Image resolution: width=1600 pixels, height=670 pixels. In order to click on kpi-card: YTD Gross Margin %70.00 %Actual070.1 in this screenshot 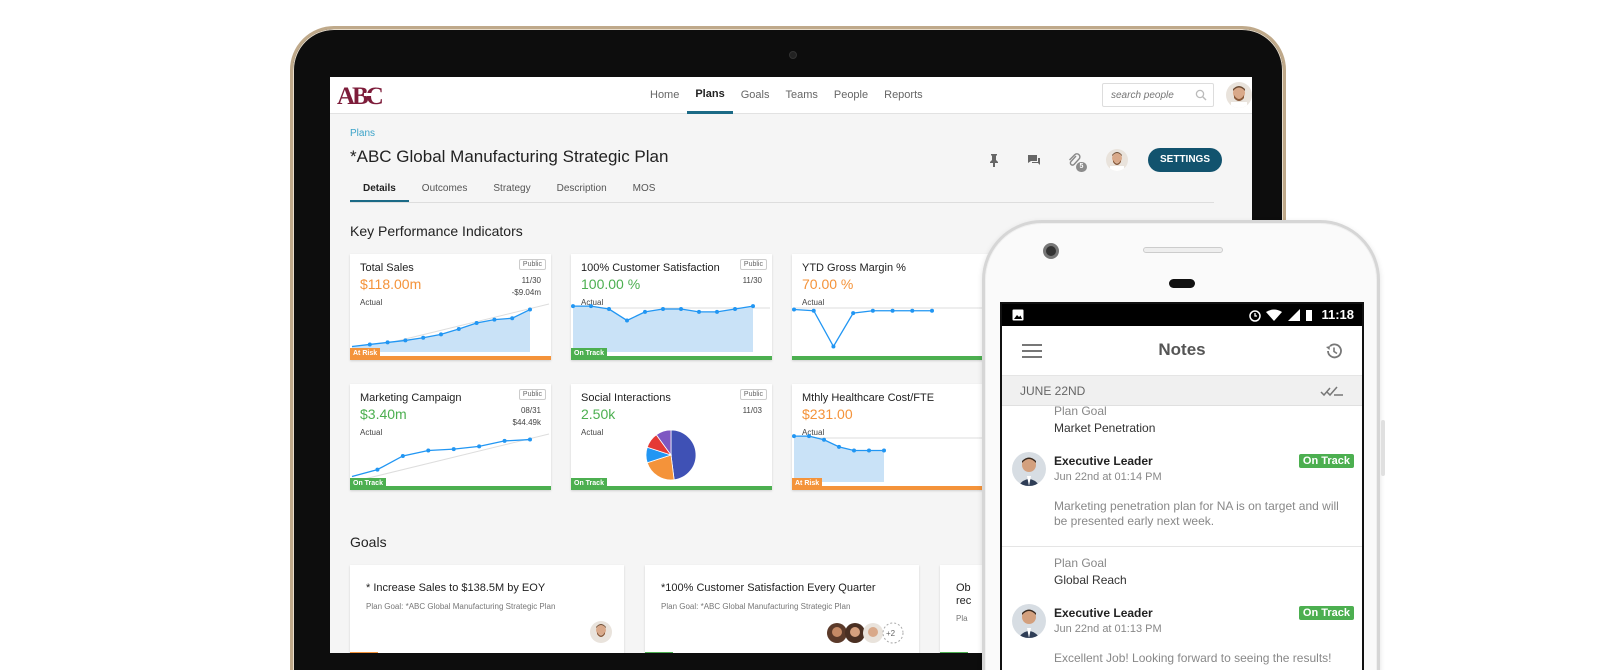, I will do `click(894, 307)`.